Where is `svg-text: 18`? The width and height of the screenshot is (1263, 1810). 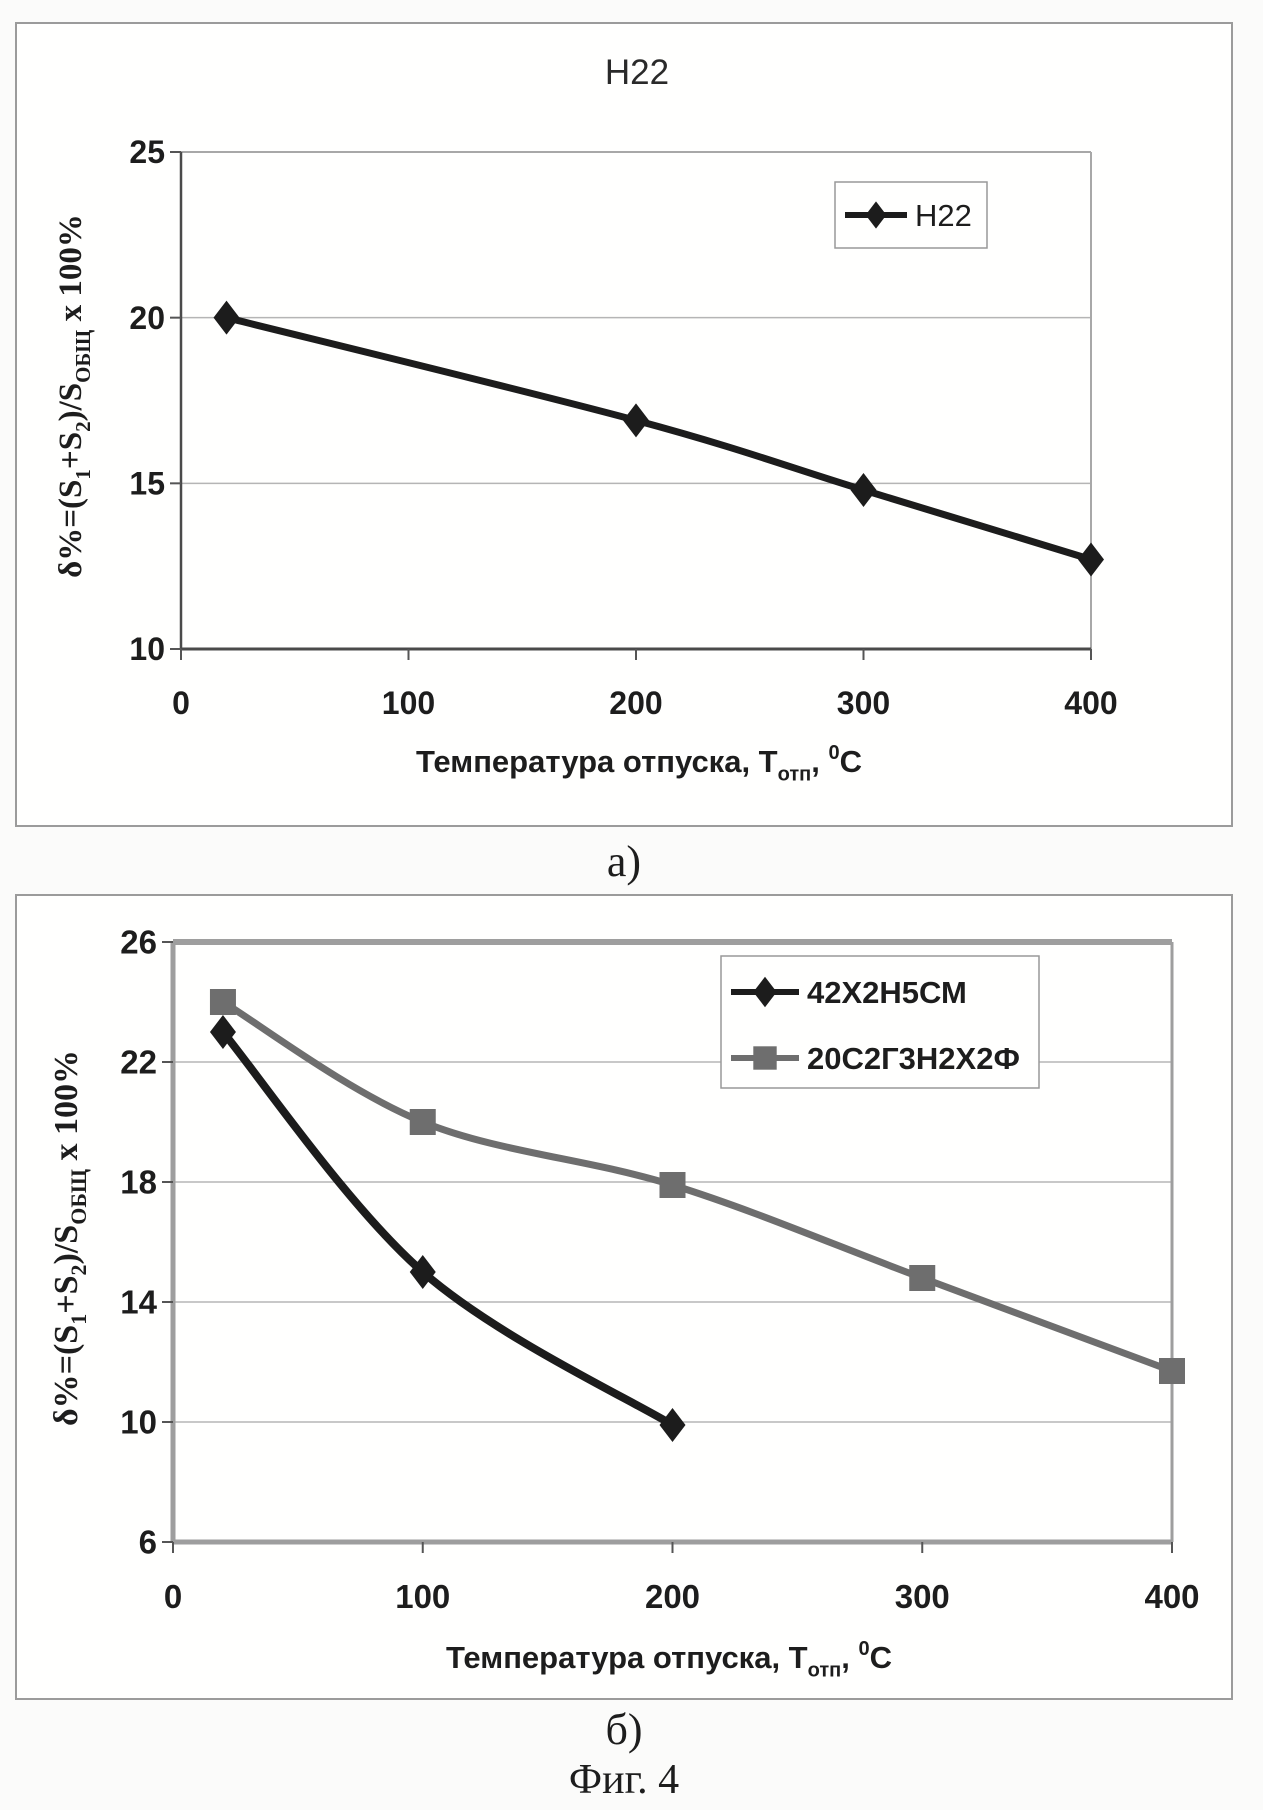 svg-text: 18 is located at coordinates (138, 1182).